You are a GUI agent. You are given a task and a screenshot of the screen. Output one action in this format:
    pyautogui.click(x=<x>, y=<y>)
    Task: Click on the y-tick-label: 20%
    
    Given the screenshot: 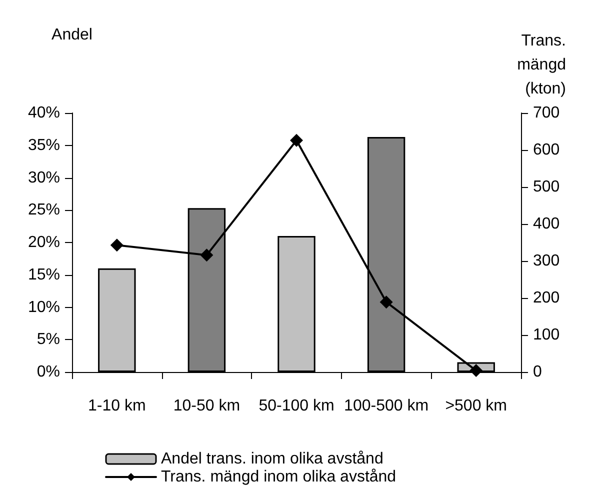 What is the action you would take?
    pyautogui.click(x=44, y=242)
    